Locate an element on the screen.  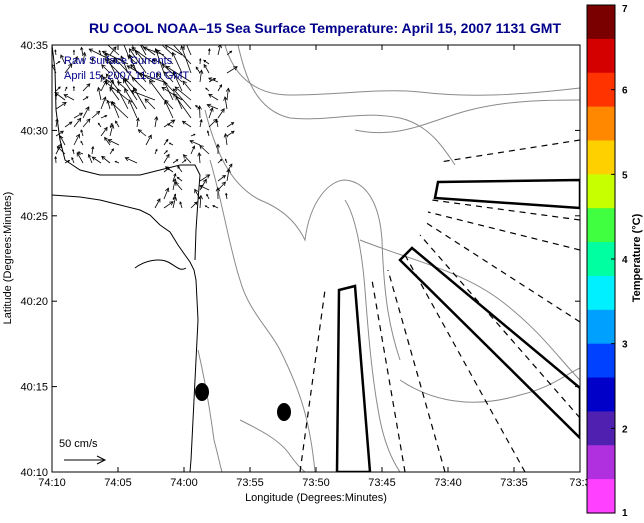
temperature-colorbar is located at coordinates (601, 259).